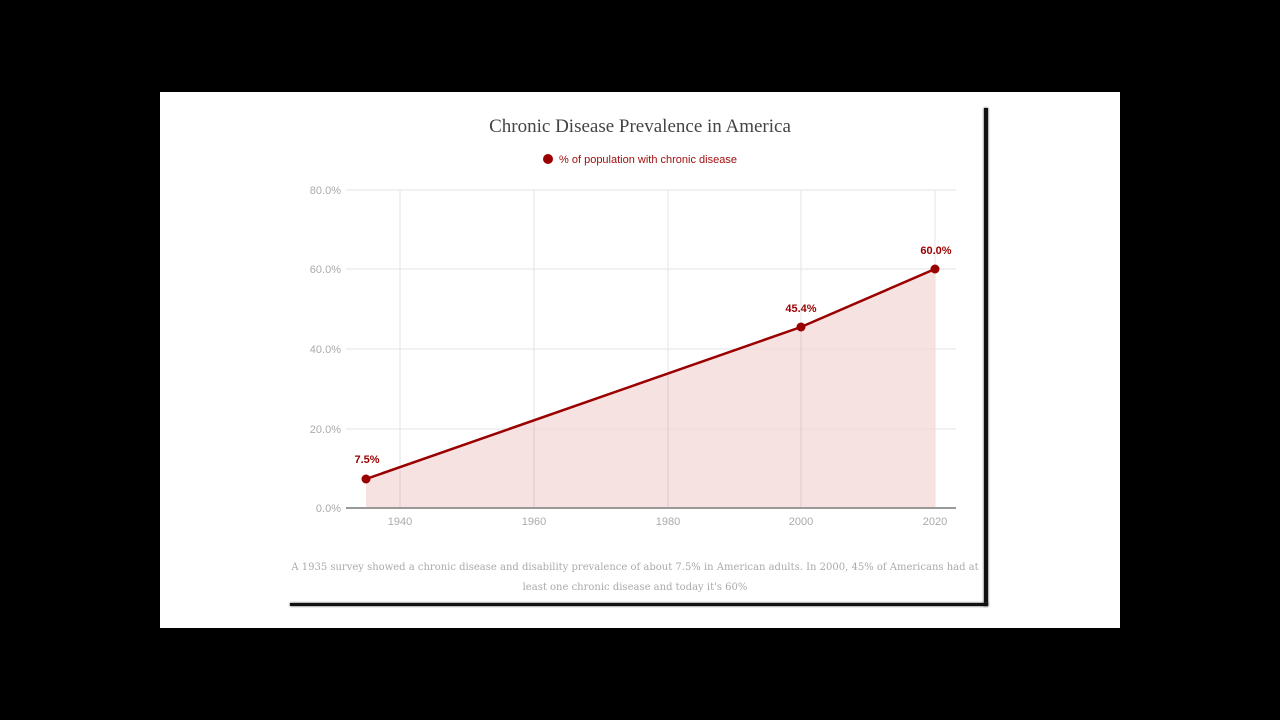 This screenshot has width=1280, height=720. What do you see at coordinates (366, 460) in the screenshot?
I see `point-label-1935: 7.5%` at bounding box center [366, 460].